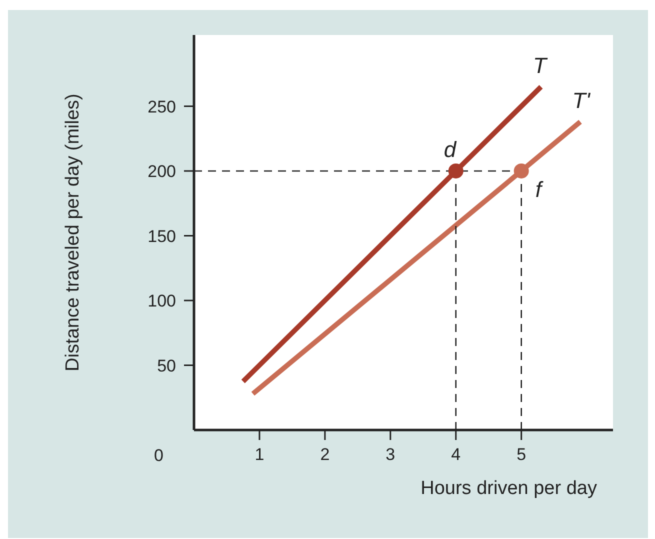 This screenshot has width=655, height=539. I want to click on text: 0, so click(159, 456).